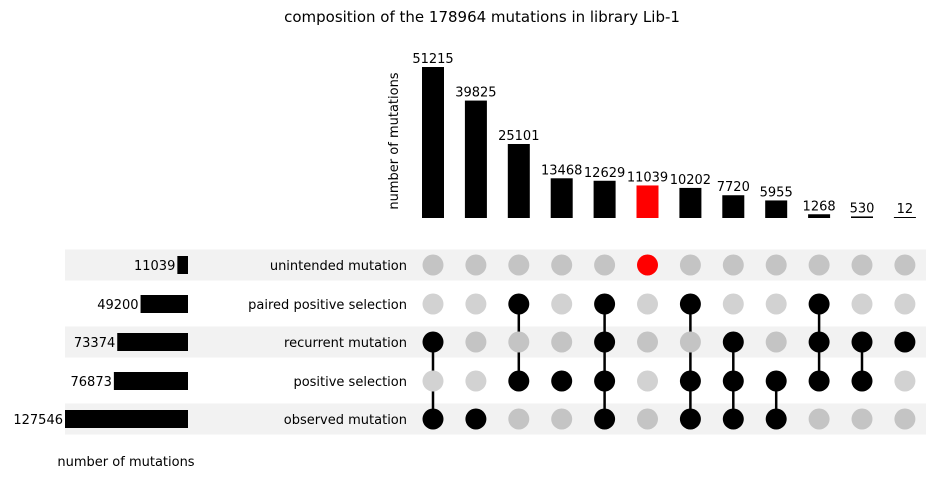 This screenshot has height=479, width=935. I want to click on set-name: positive selection, so click(350, 382).